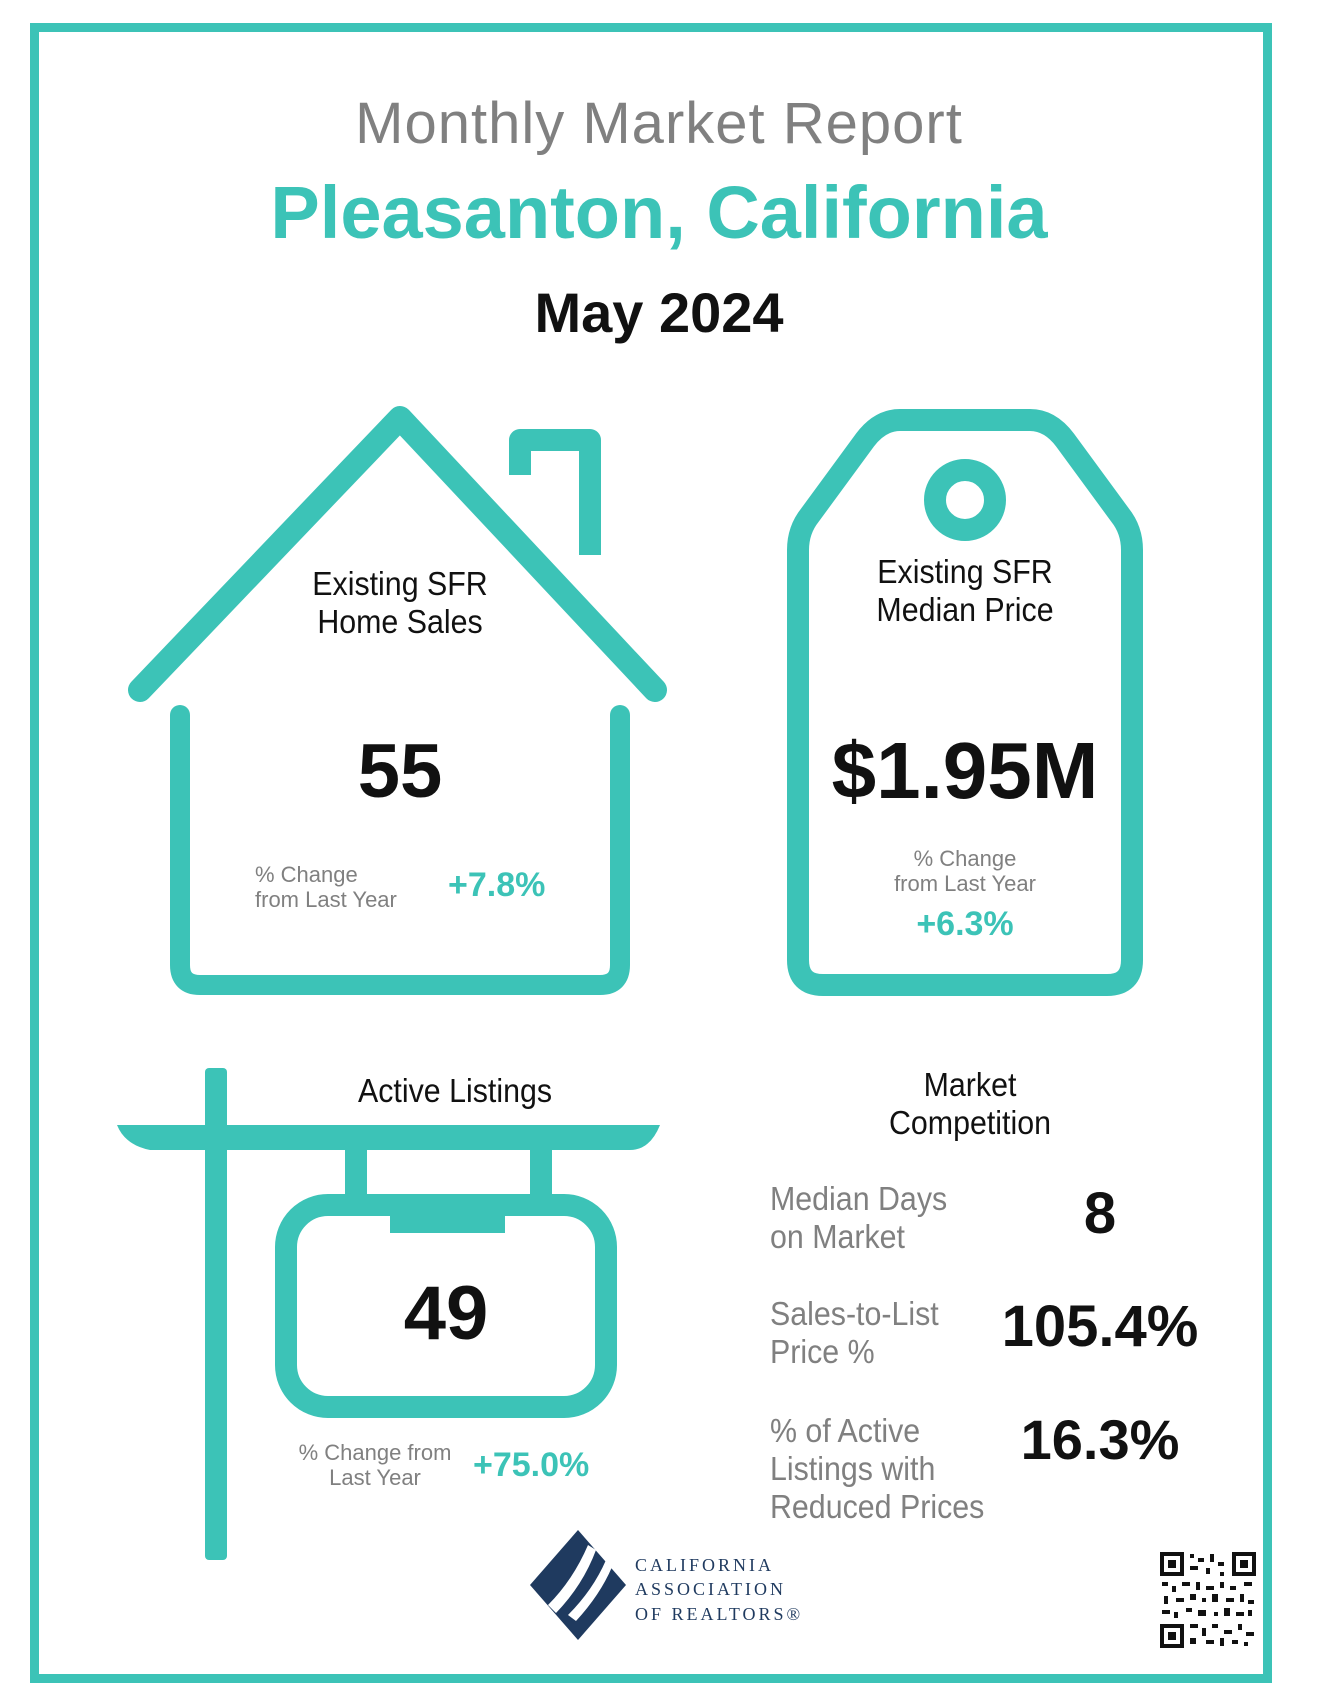 Image resolution: width=1318 pixels, height=1705 pixels. Describe the element at coordinates (375, 1478) in the screenshot. I see `active-listings-change-line2: Last Year` at that location.